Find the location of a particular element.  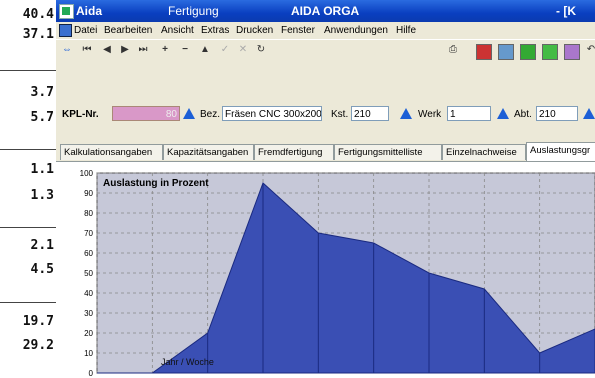

tools-icon is located at coordinates (572, 52).